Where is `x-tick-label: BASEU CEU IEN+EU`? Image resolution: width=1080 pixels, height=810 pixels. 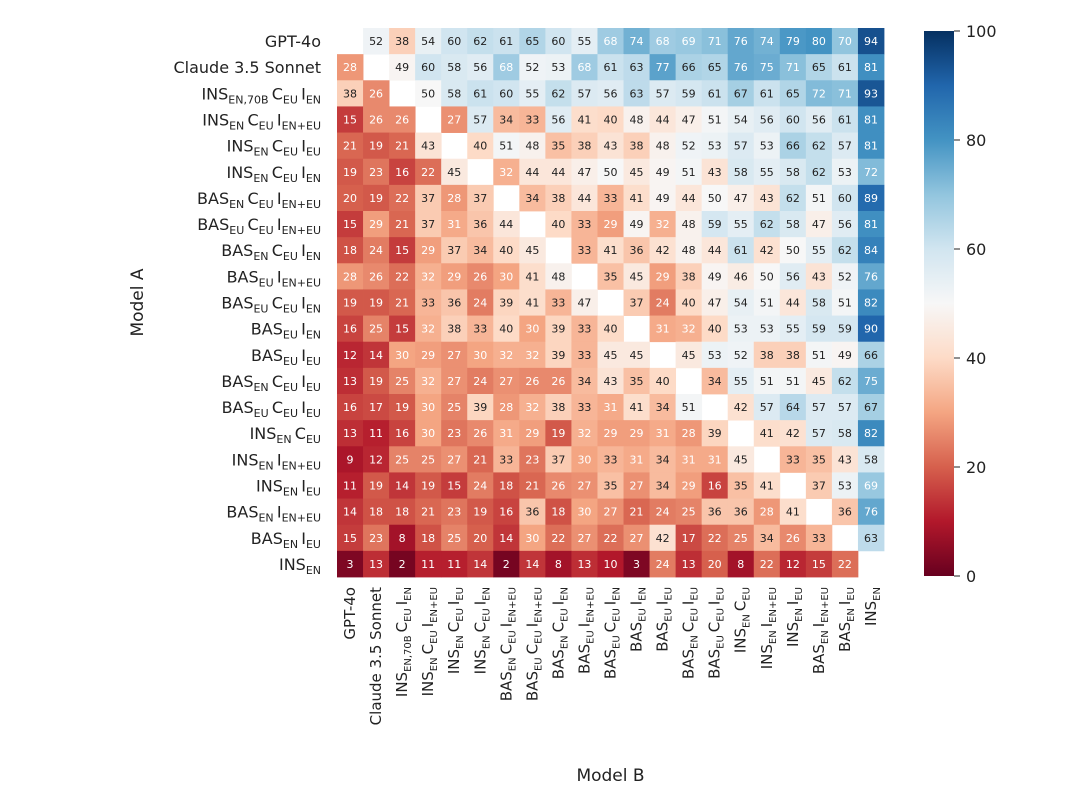
x-tick-label: BASEU CEU IEN+EU is located at coordinates (533, 644).